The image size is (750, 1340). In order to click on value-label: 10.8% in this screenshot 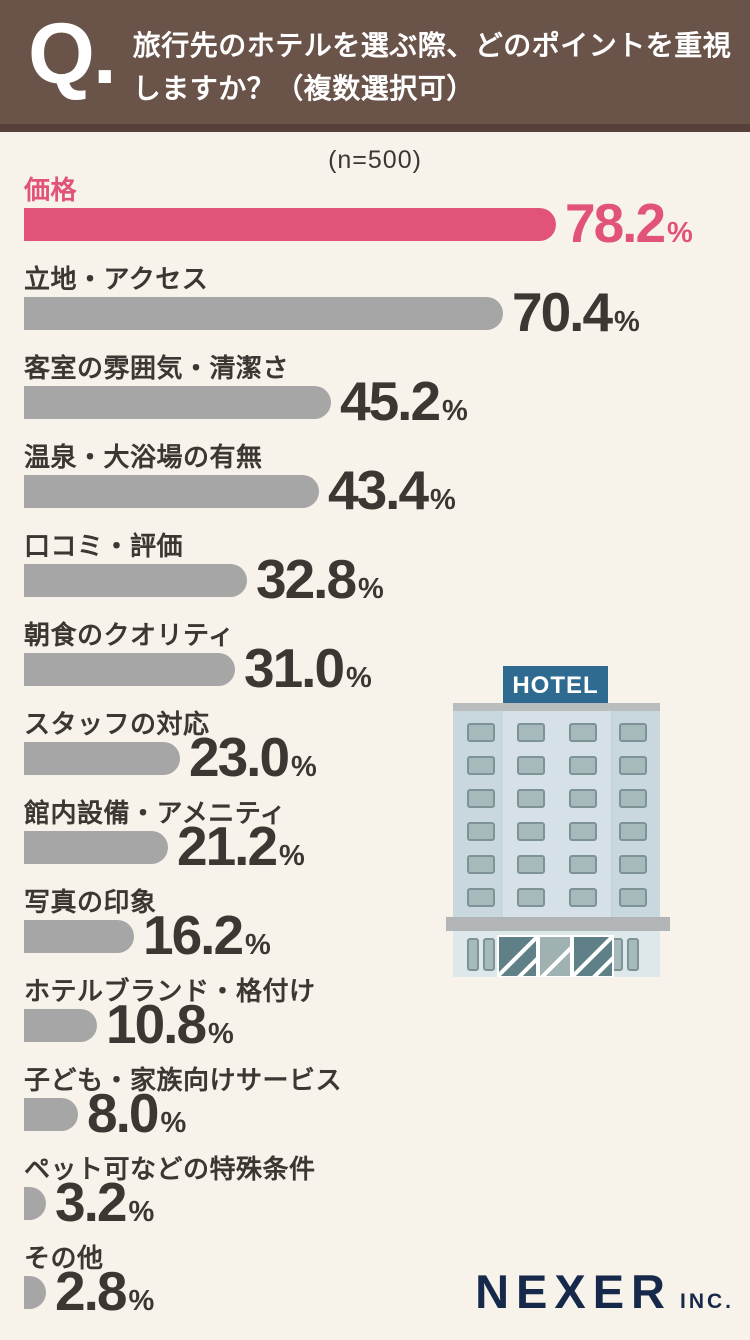, I will do `click(170, 1024)`.